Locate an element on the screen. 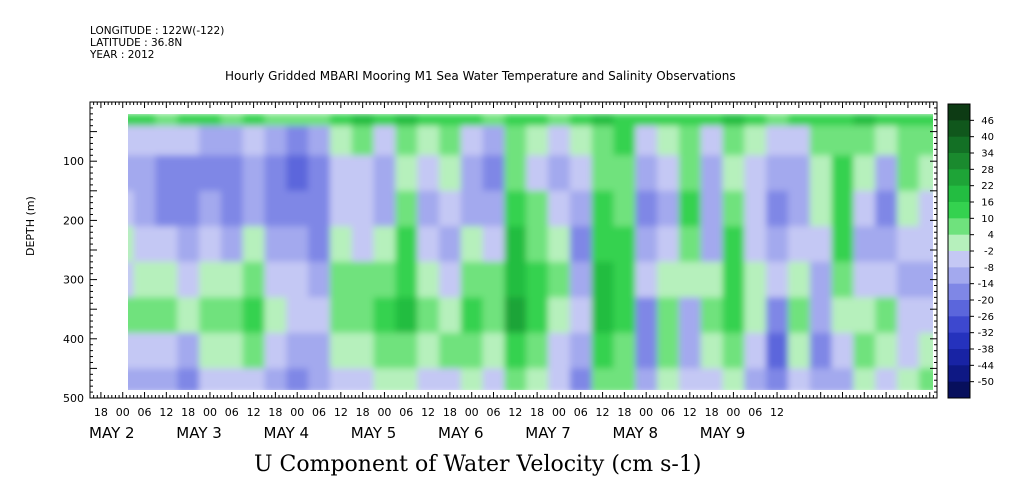  x-day-label: MAY 3 is located at coordinates (199, 433).